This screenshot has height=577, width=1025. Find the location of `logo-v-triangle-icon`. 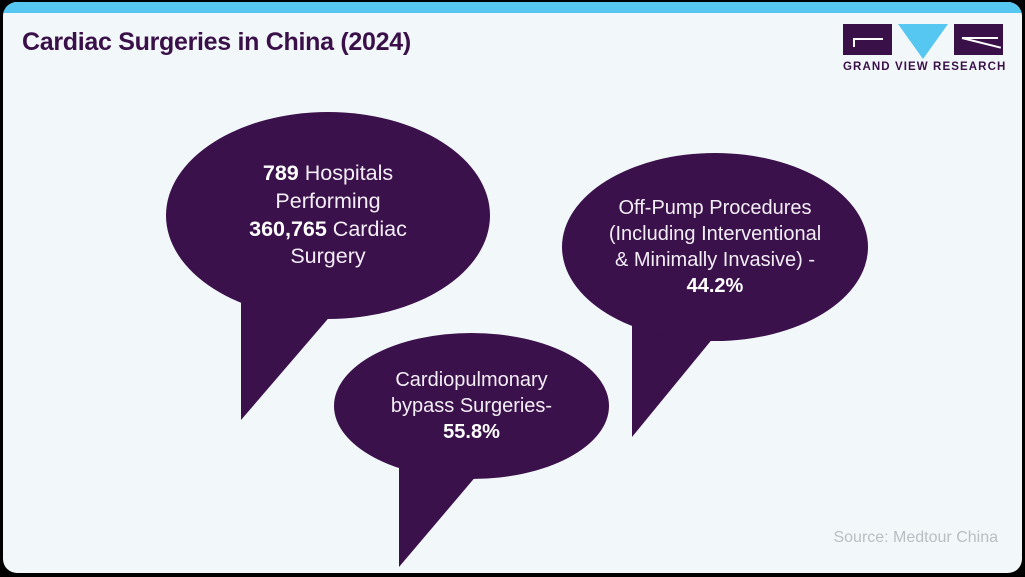

logo-v-triangle-icon is located at coordinates (923, 41).